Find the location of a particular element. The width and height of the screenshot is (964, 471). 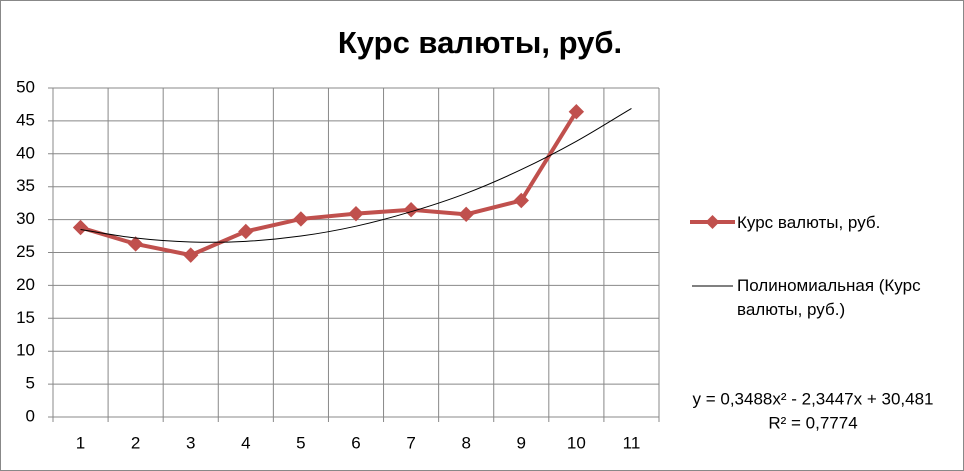

y-tick-label: 10 is located at coordinates (25, 350).